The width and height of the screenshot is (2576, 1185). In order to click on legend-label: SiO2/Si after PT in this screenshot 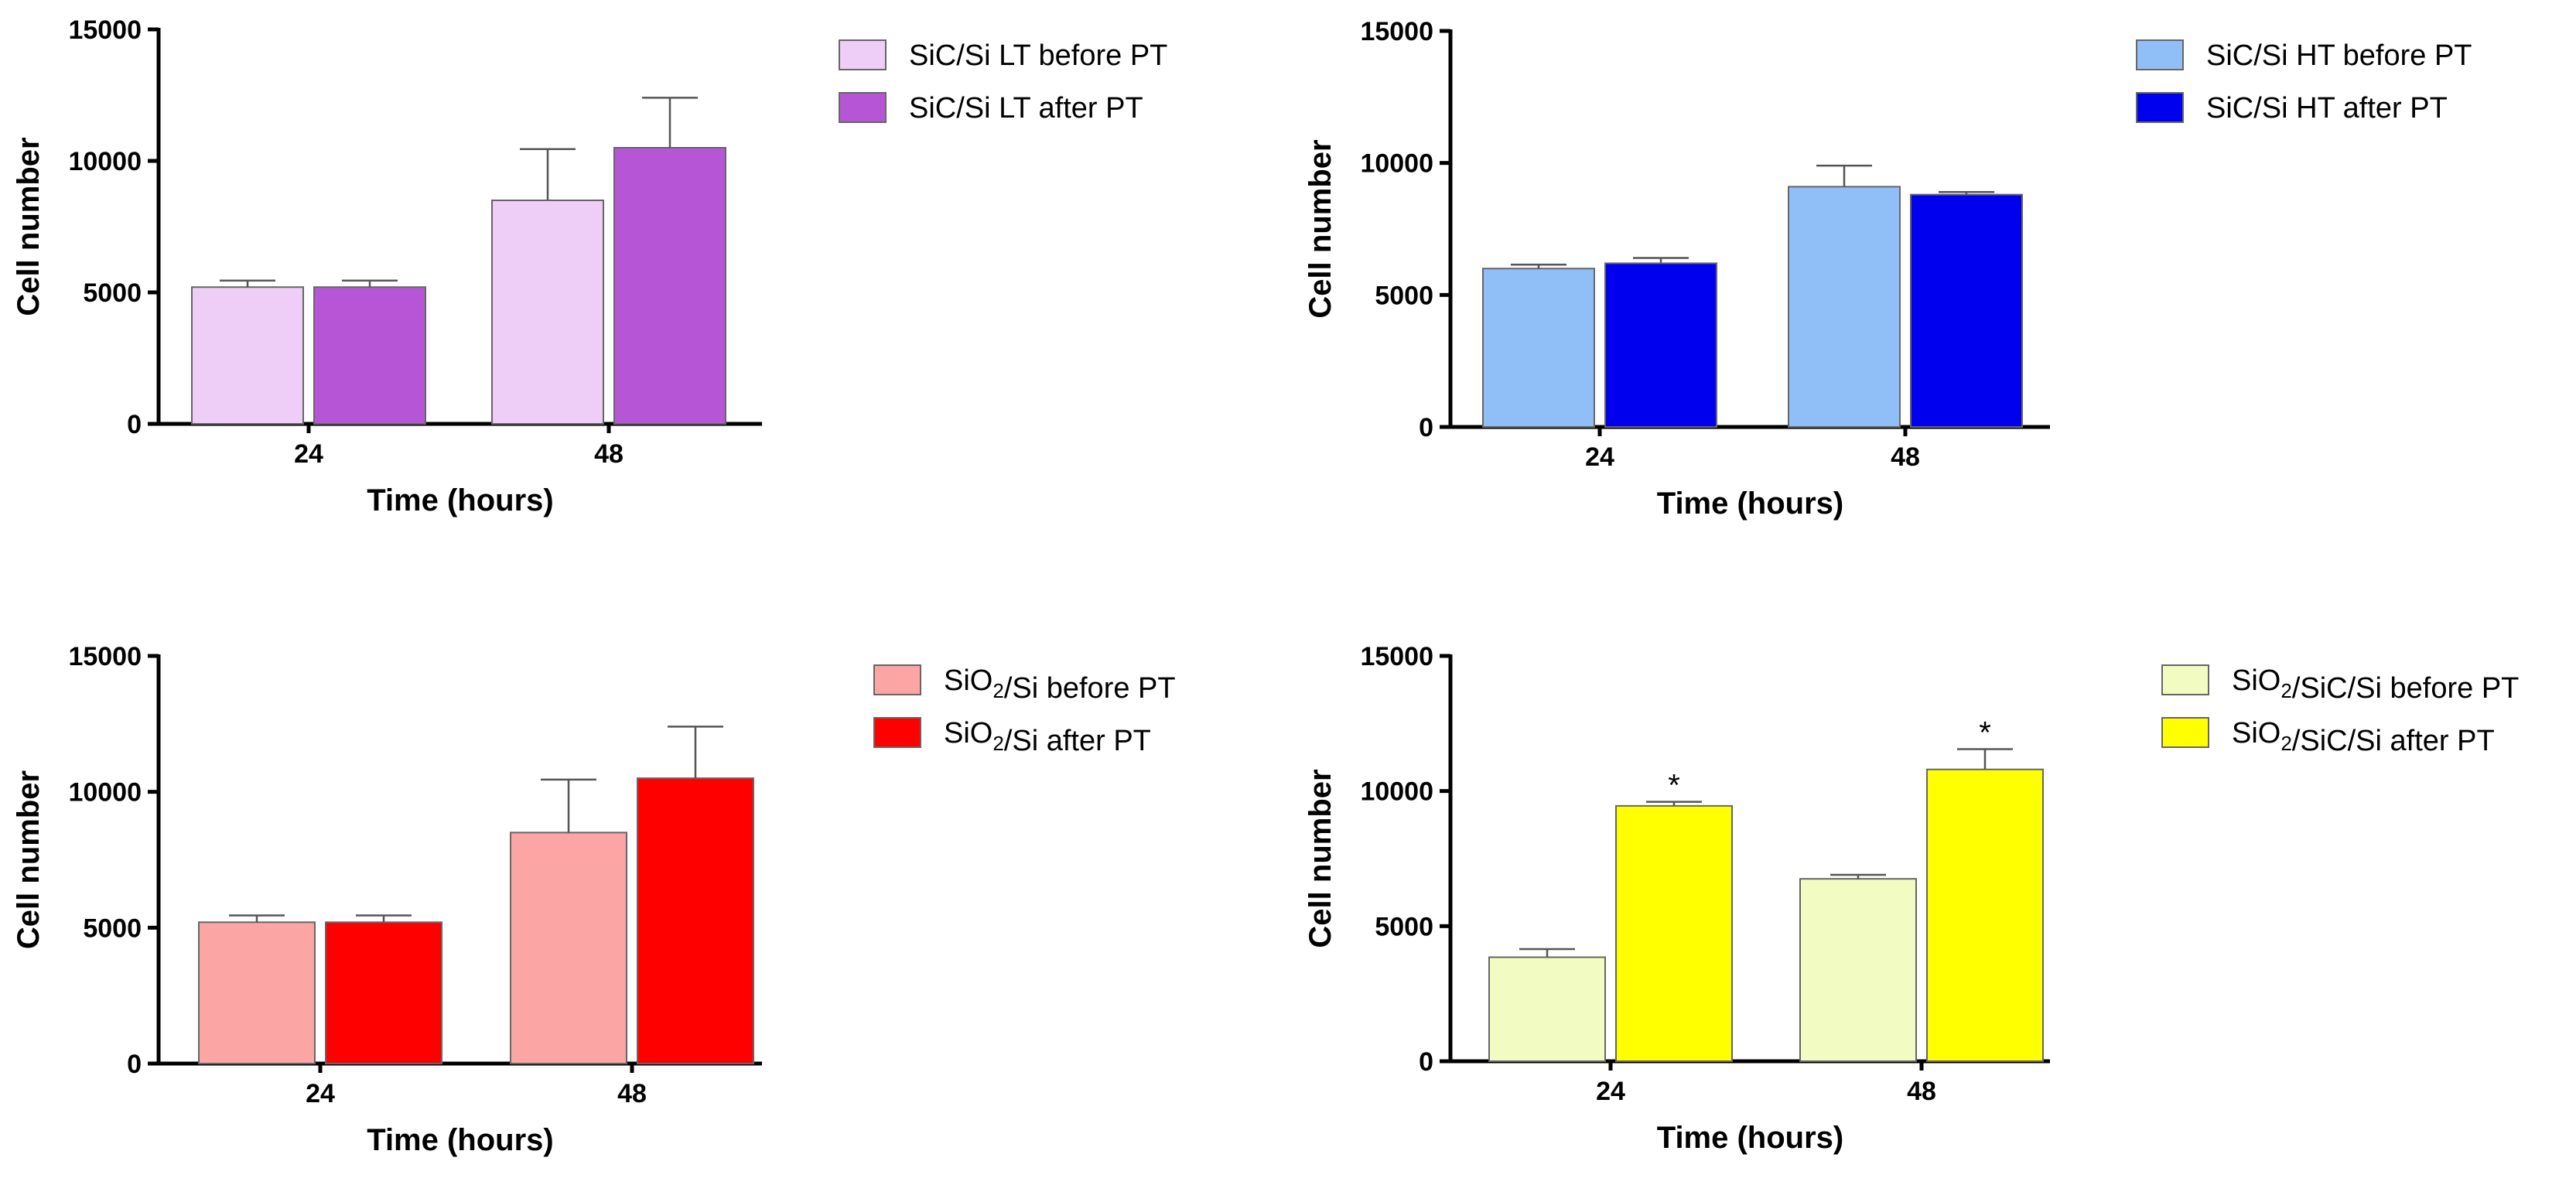, I will do `click(1047, 737)`.